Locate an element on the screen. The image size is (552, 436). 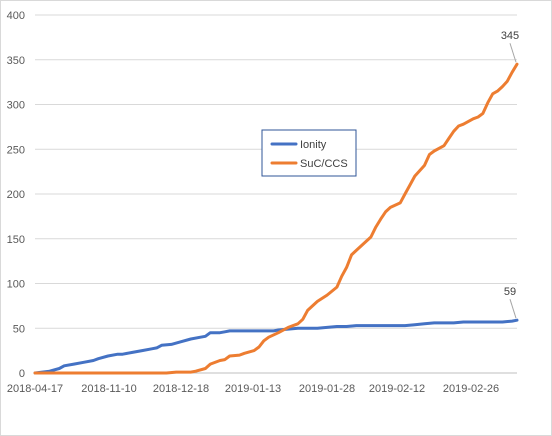
y-axis-ticks: 0 50 100 150 200 250 300 350 400 is located at coordinates (16, 195).